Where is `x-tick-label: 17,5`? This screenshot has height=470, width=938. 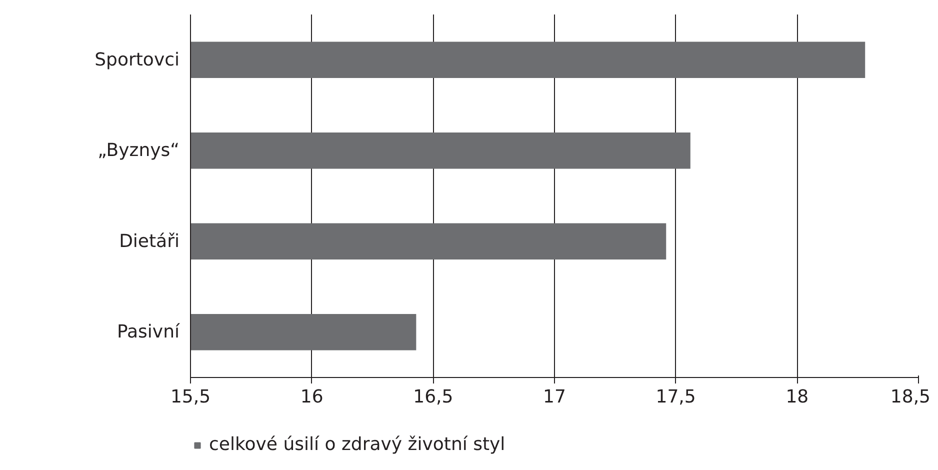
x-tick-label: 17,5 is located at coordinates (676, 397).